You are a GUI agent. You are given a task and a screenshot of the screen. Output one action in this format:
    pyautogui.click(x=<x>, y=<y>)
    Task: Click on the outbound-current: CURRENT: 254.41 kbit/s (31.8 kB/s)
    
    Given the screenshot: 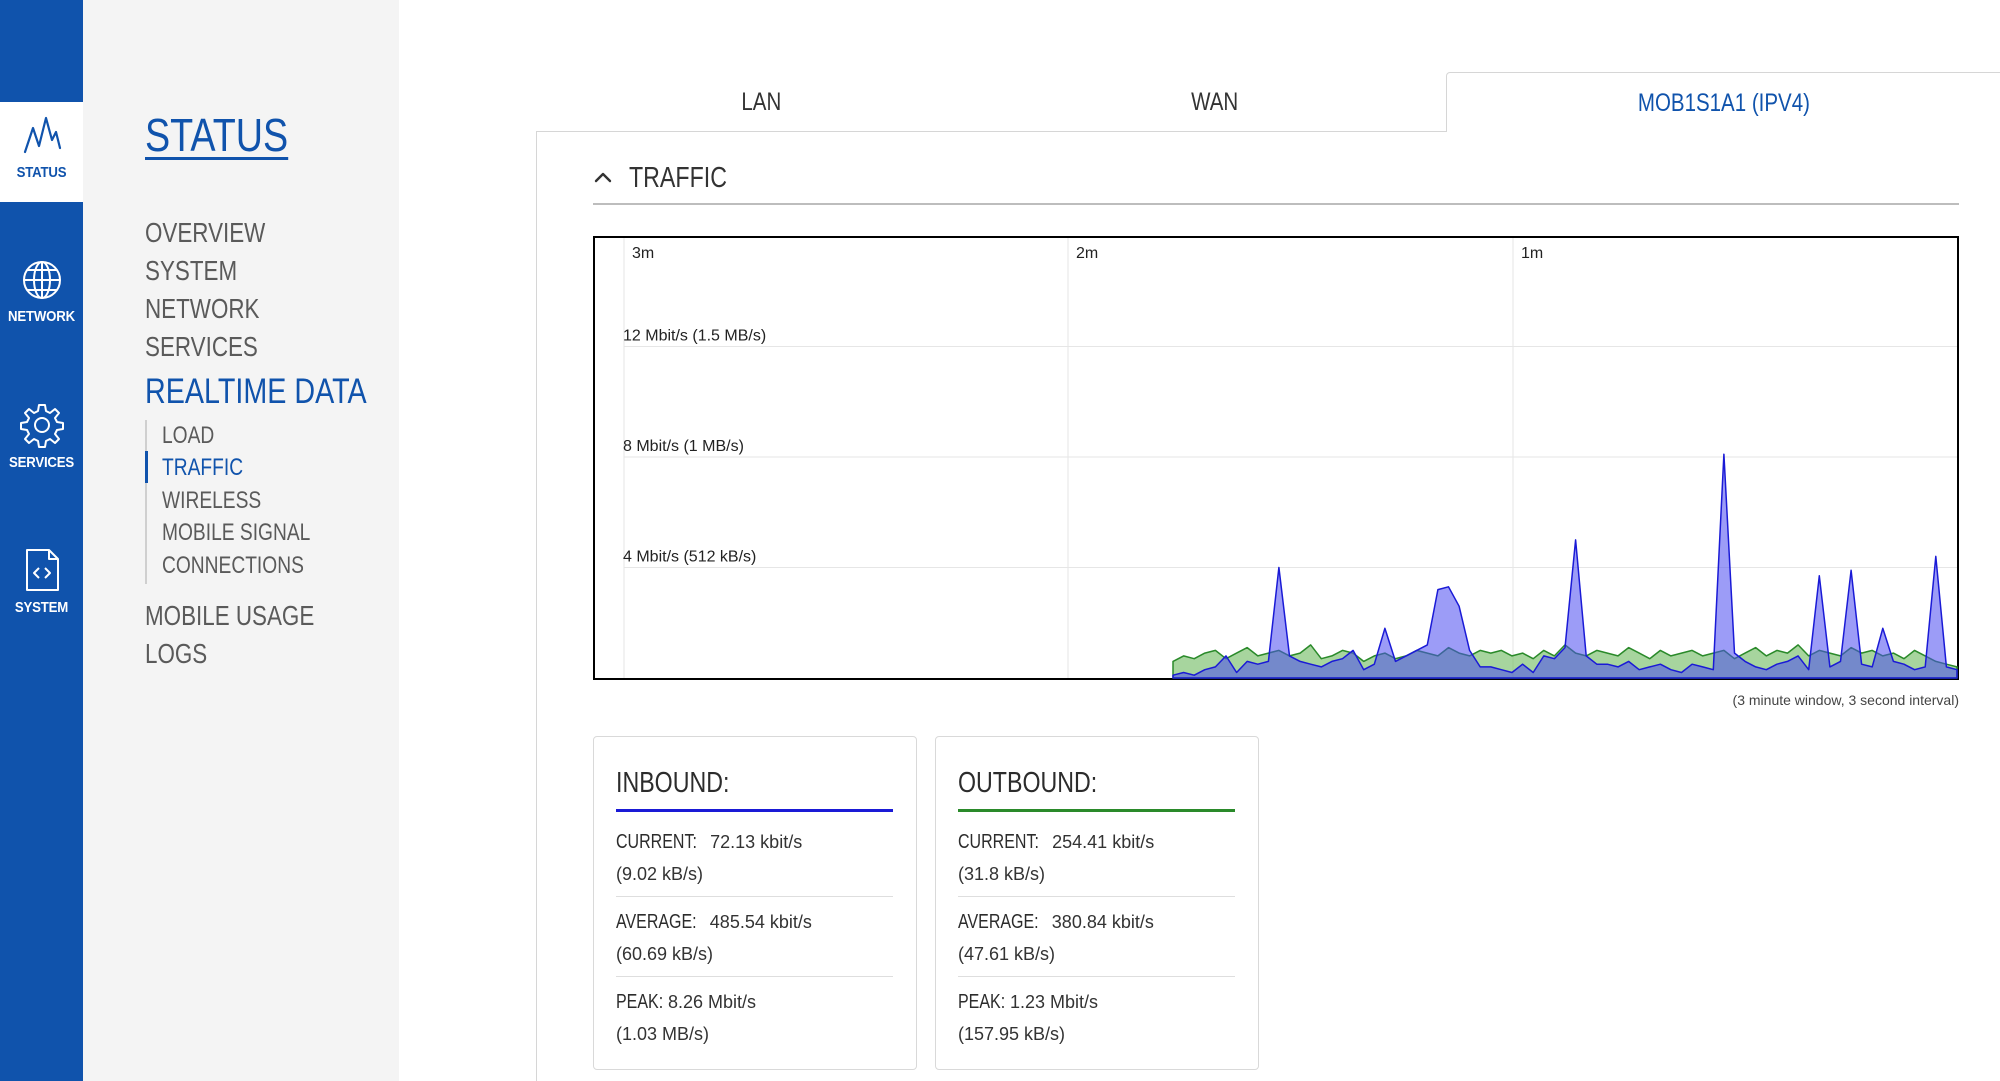 What is the action you would take?
    pyautogui.click(x=1096, y=858)
    